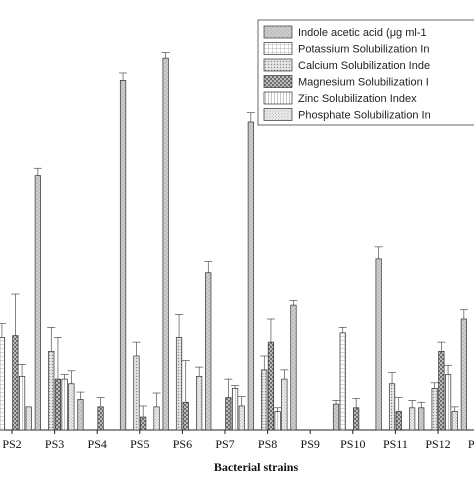 Image resolution: width=474 pixels, height=479 pixels. What do you see at coordinates (54, 444) in the screenshot?
I see `x-tick-label: PS3` at bounding box center [54, 444].